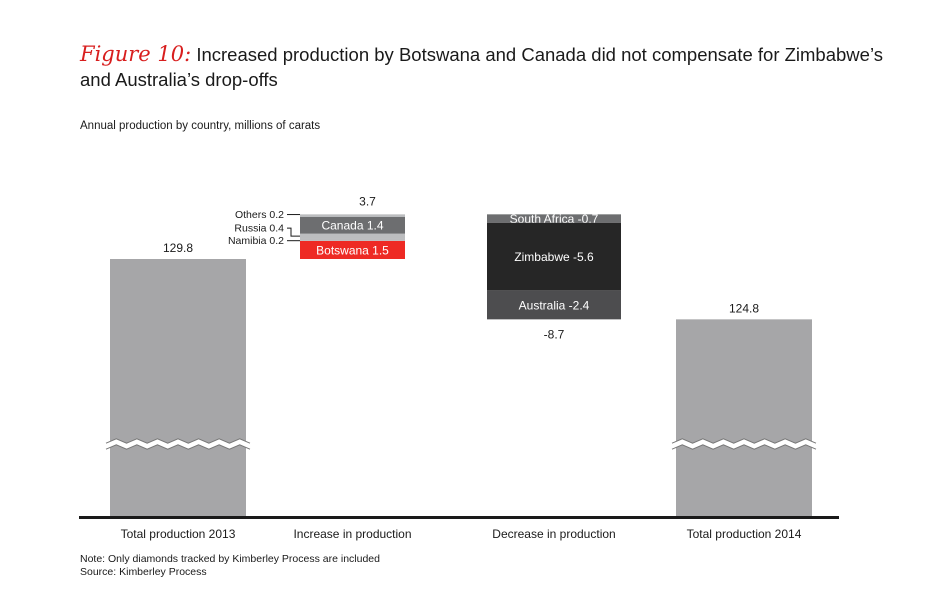 The image size is (950, 615). I want to click on bar-increase-canada, so click(352, 225).